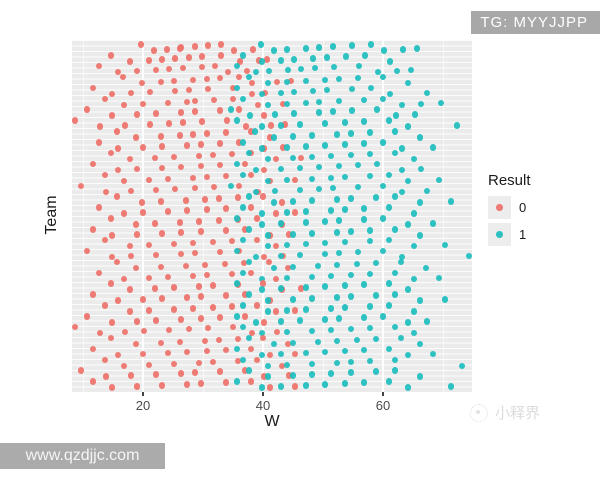  I want to click on x-tick-label: 60, so click(383, 405).